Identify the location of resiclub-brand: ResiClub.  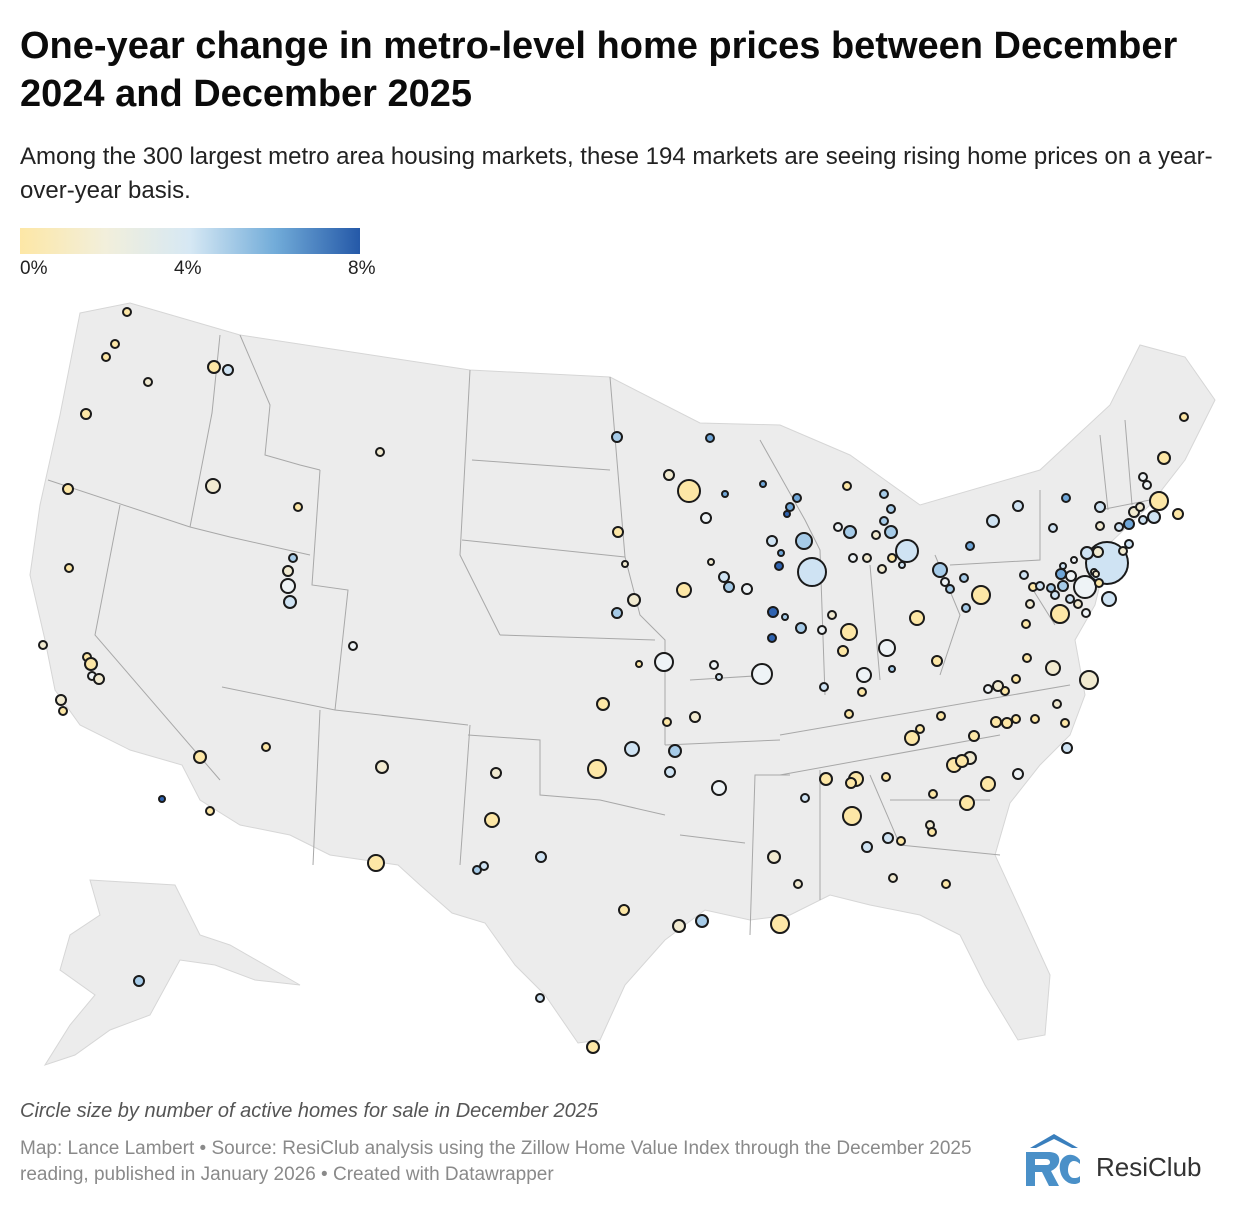
(1122, 1160).